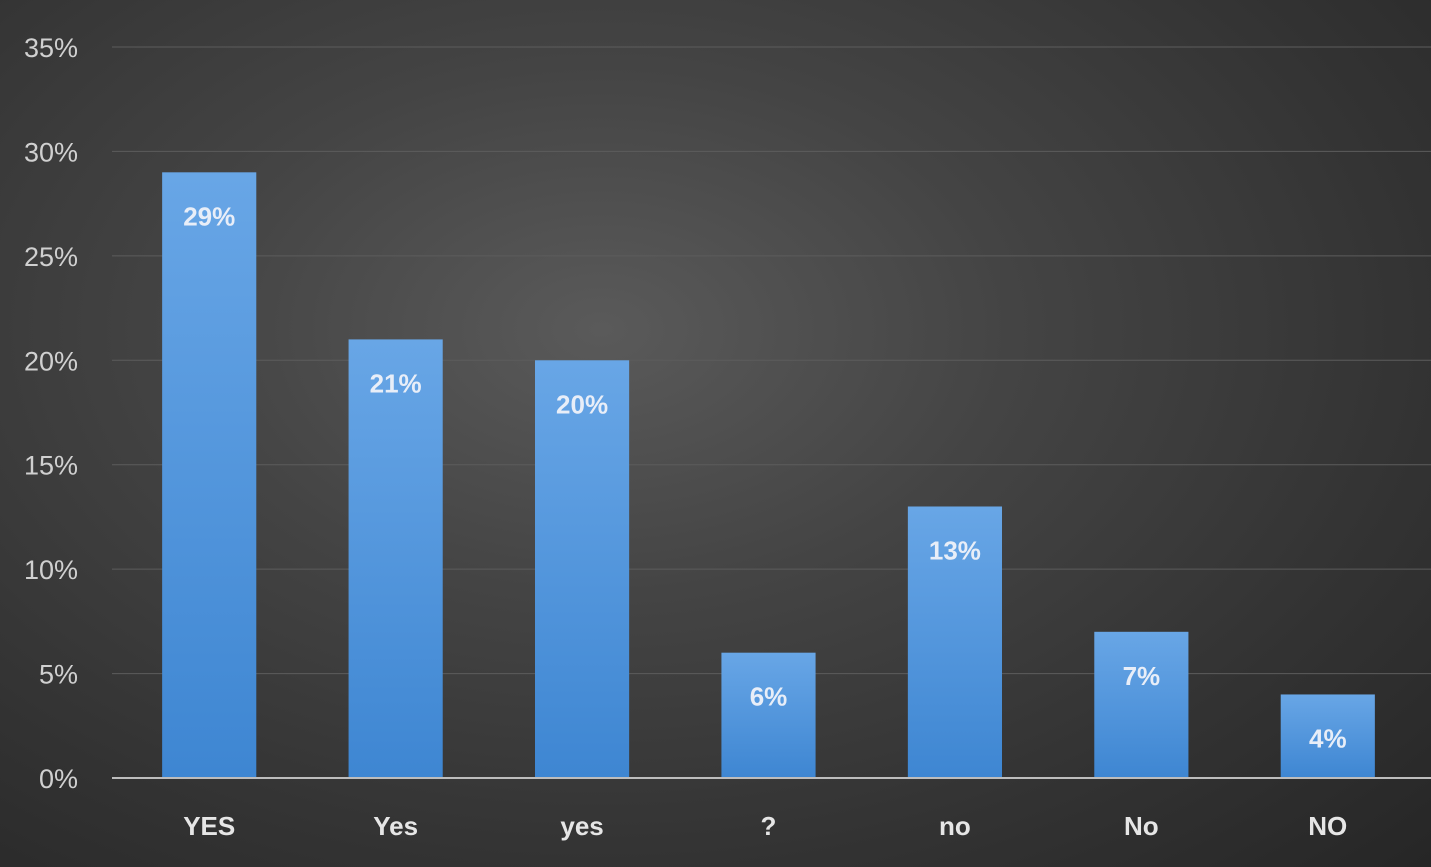  I want to click on x-tick-label: ?, so click(769, 826).